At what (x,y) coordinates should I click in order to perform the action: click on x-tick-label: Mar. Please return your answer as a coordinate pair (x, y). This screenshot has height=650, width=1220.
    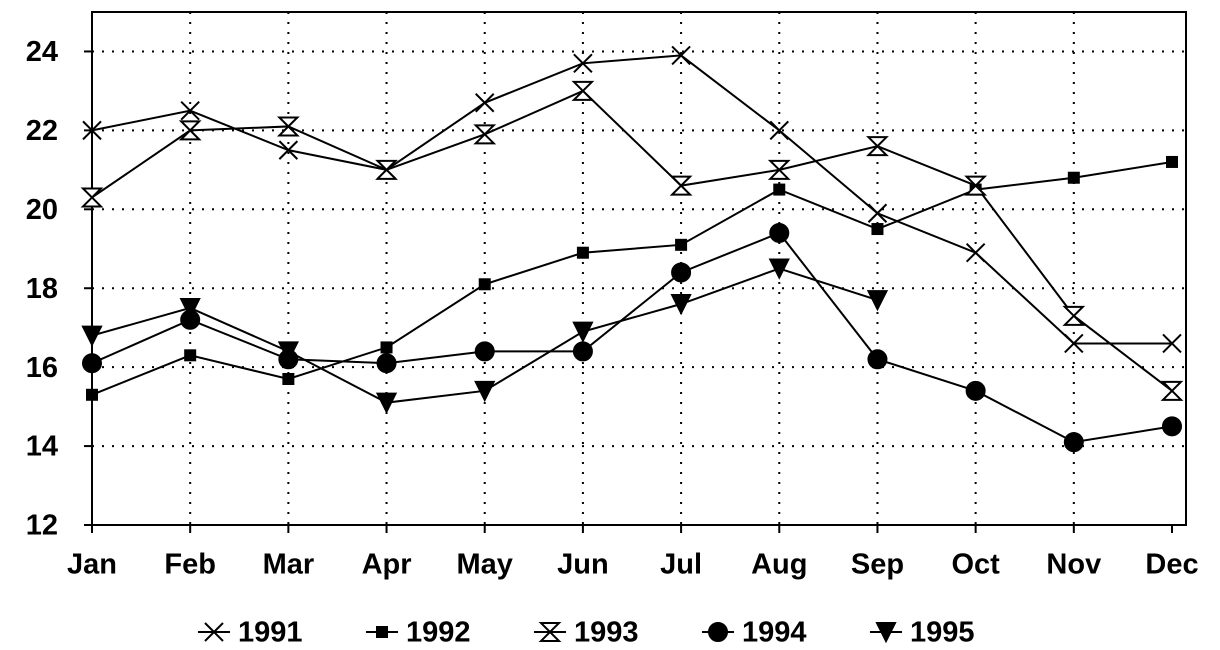
    Looking at the image, I should click on (289, 565).